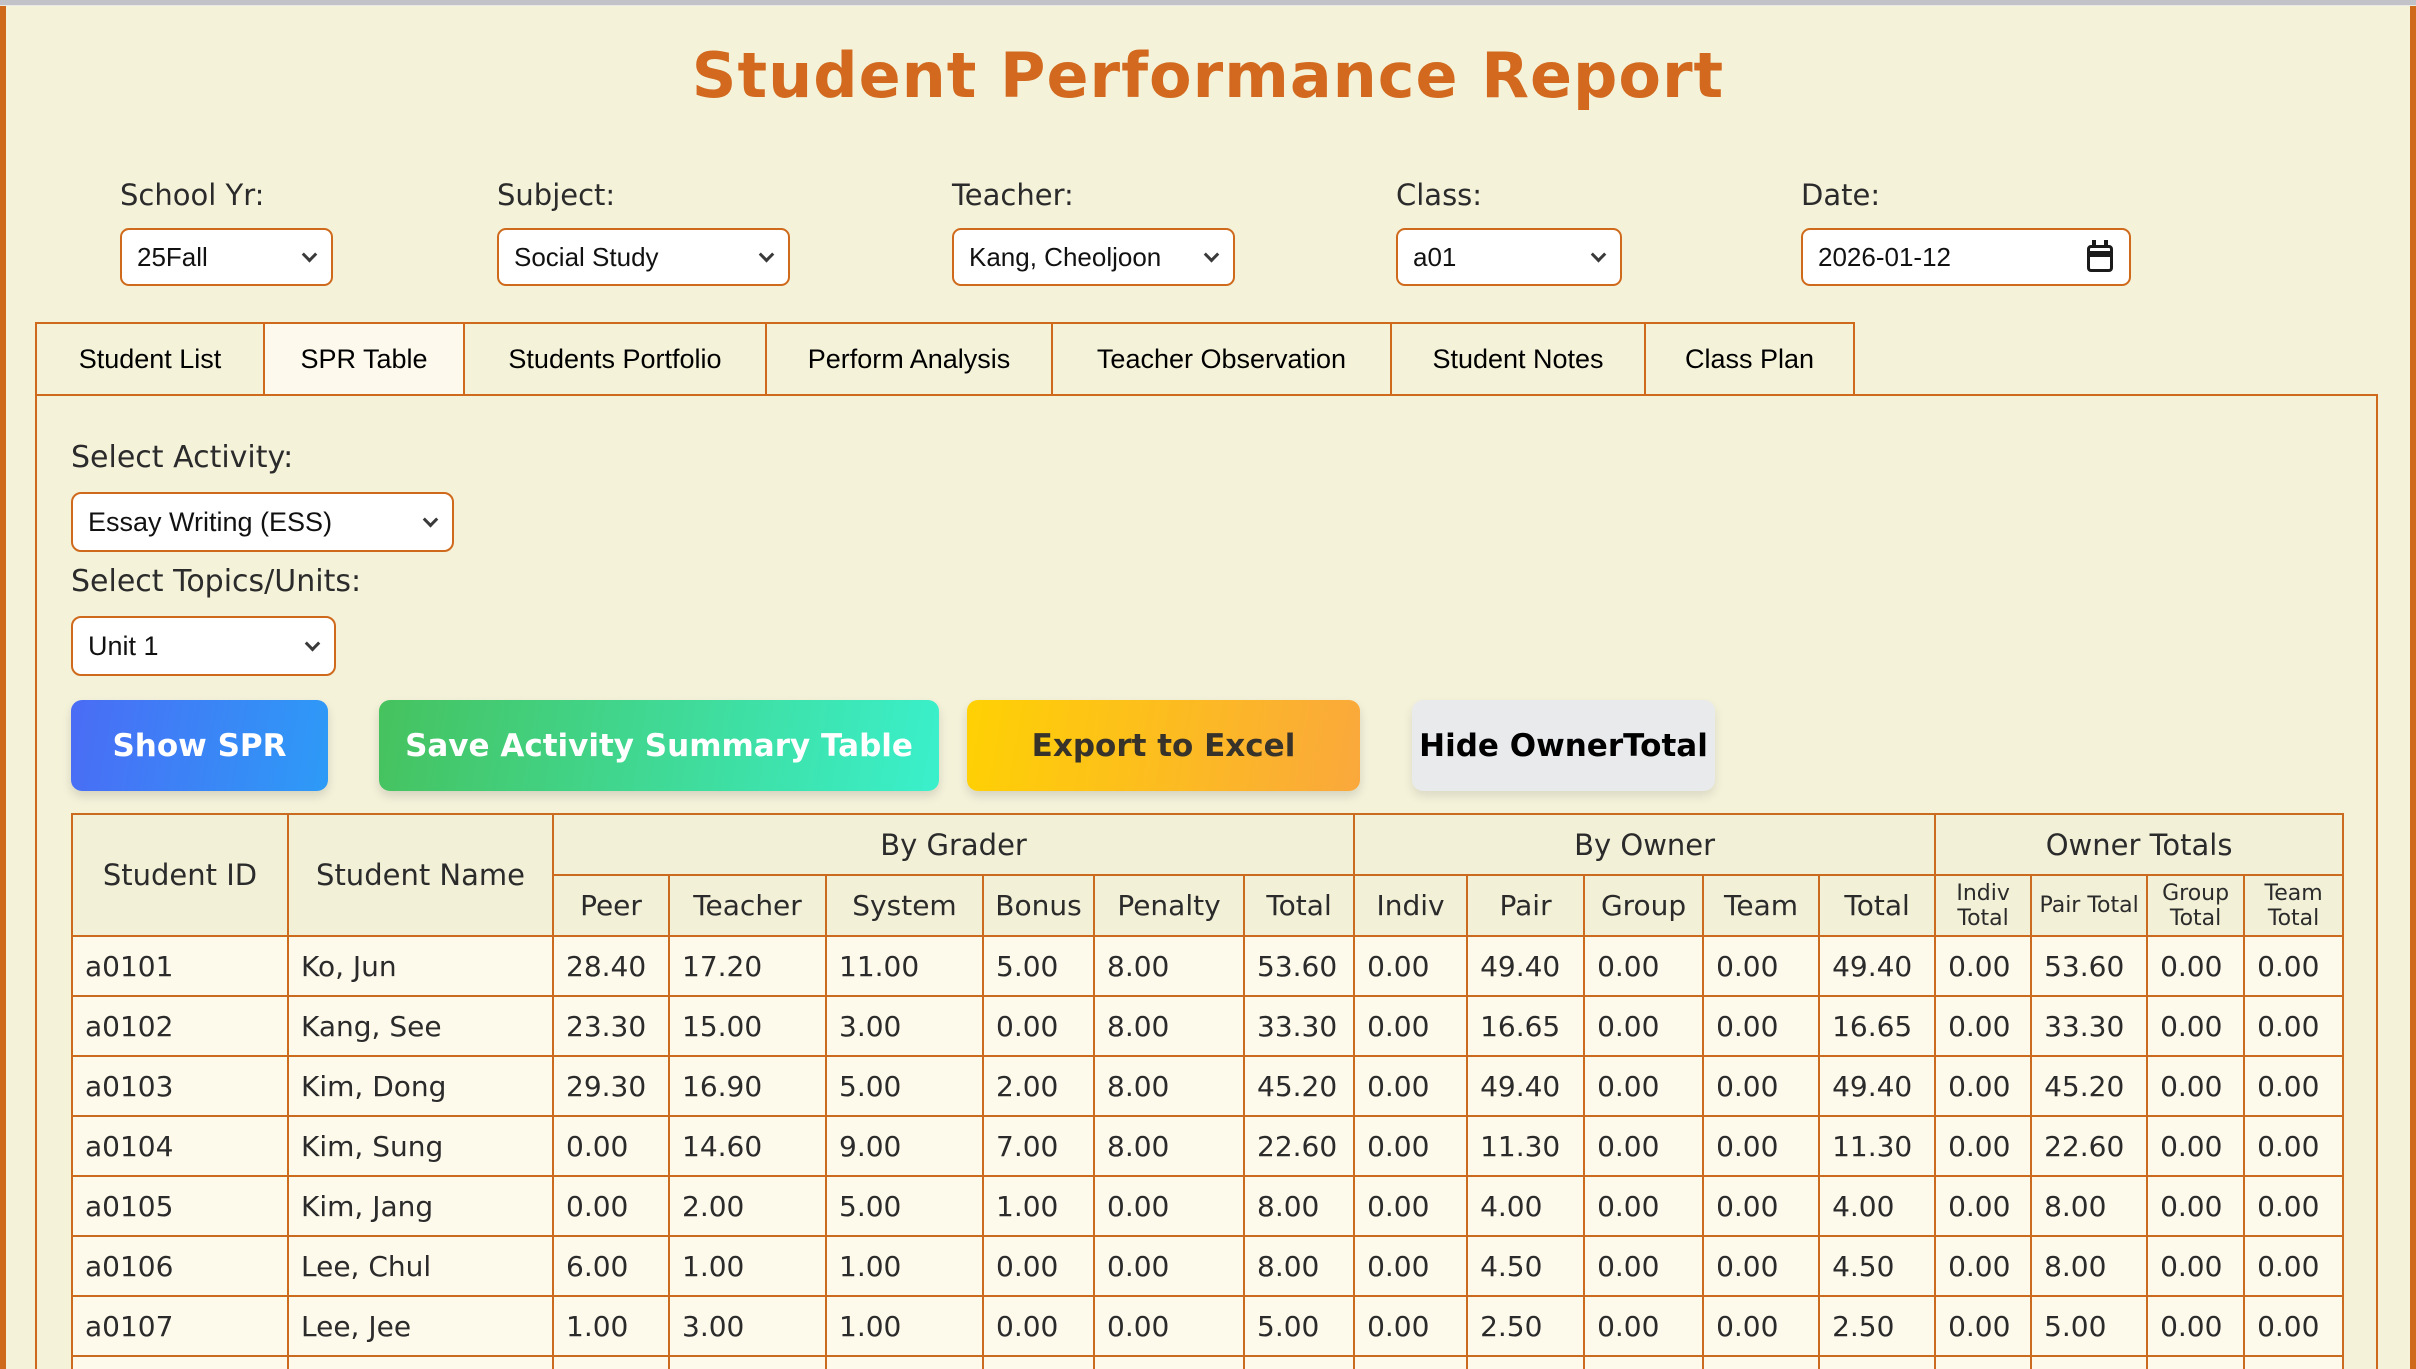 The image size is (2416, 1369). Describe the element at coordinates (2196, 905) in the screenshot. I see `col-header-group-total: Group Total` at that location.